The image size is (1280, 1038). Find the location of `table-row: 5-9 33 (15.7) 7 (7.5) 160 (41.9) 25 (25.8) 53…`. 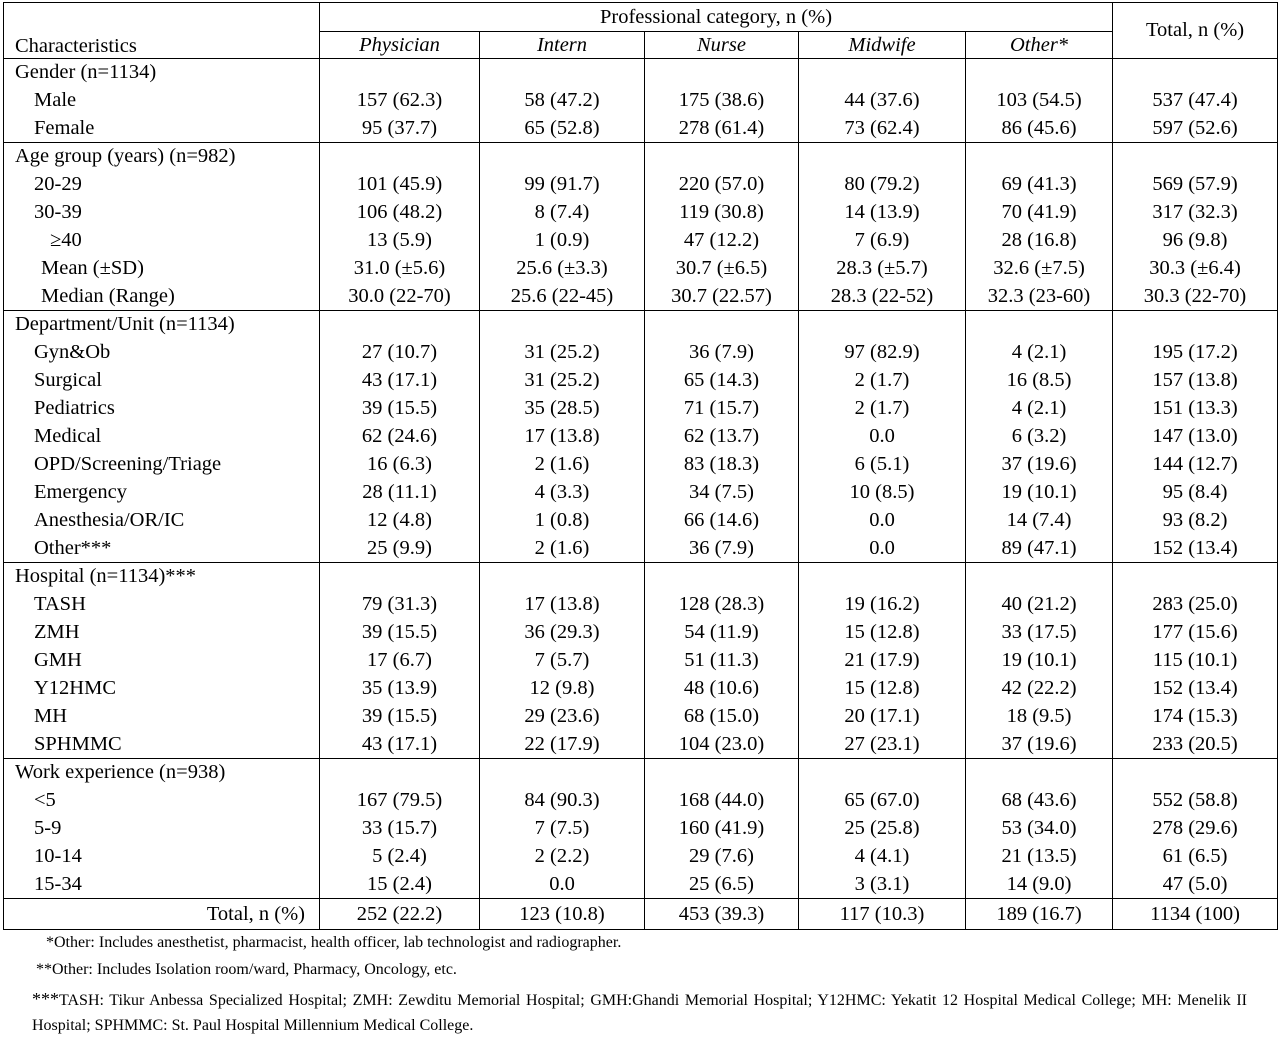

table-row: 5-9 33 (15.7) 7 (7.5) 160 (41.9) 25 (25.8) 53… is located at coordinates (641, 828).